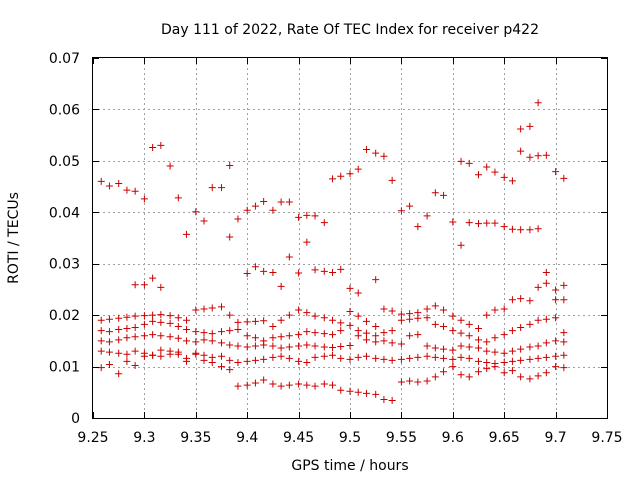 This screenshot has height=480, width=640. What do you see at coordinates (349, 466) in the screenshot?
I see `x-axis-label: GPS time / hours` at bounding box center [349, 466].